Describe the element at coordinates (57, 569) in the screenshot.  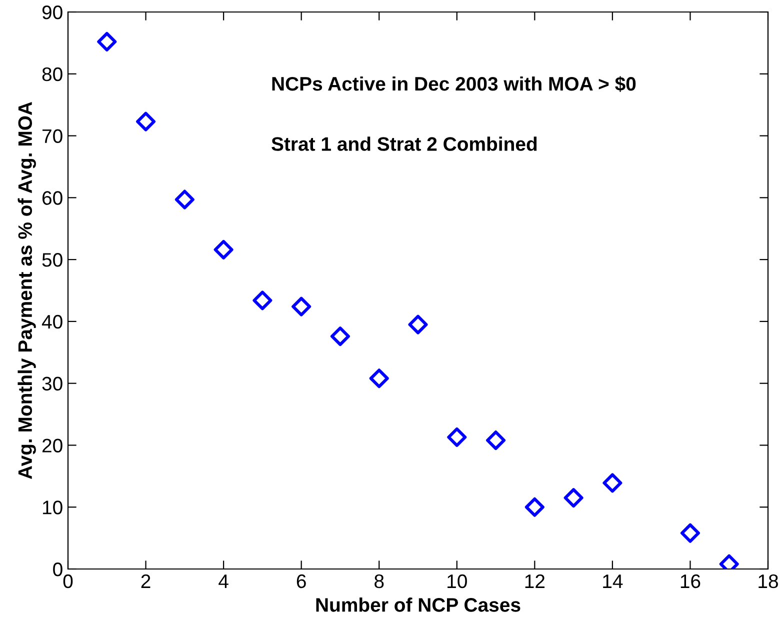
I see `y-tick-label: 0` at that location.